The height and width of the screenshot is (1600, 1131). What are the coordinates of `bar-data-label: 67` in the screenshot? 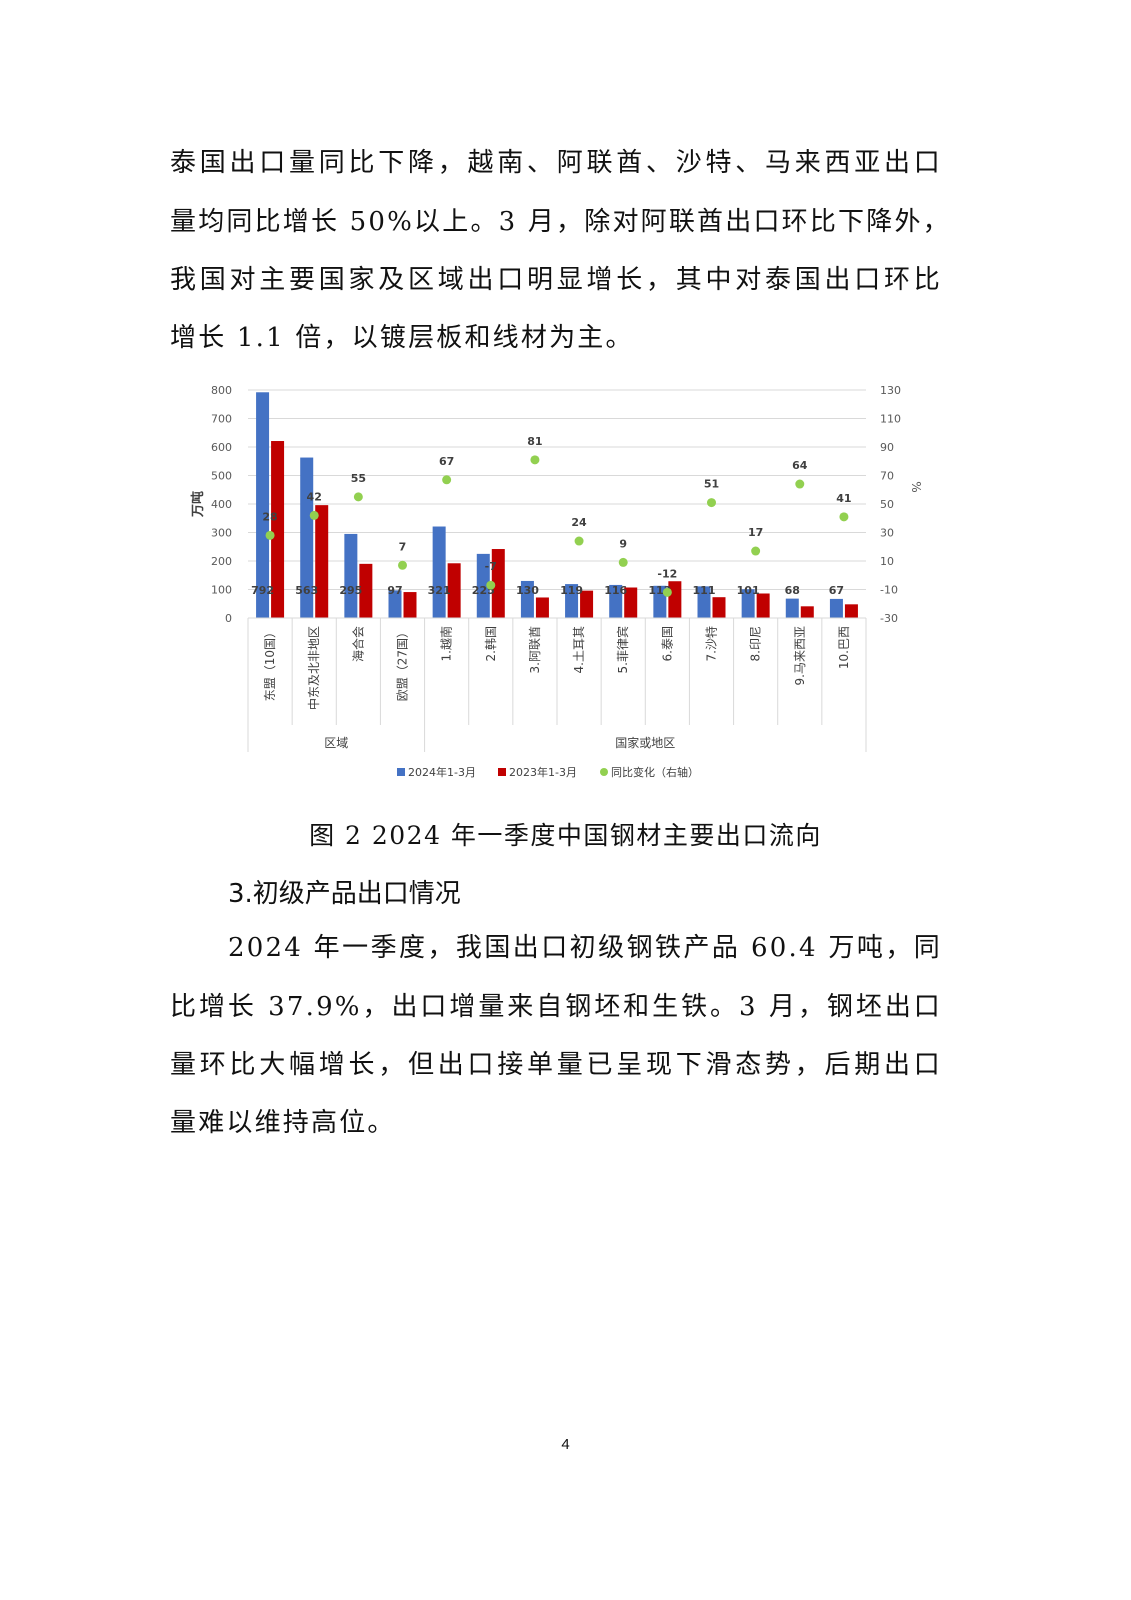 It's located at (836, 590).